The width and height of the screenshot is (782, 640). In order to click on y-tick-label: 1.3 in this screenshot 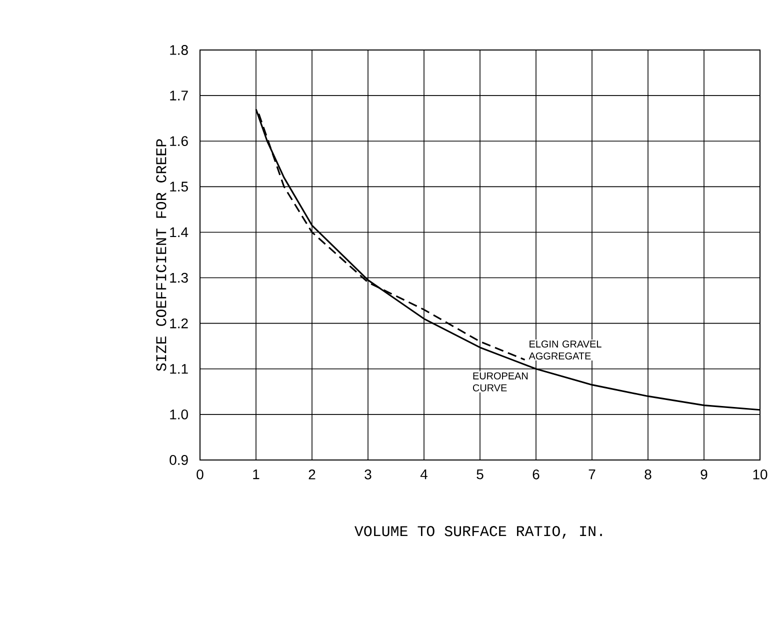, I will do `click(179, 277)`.